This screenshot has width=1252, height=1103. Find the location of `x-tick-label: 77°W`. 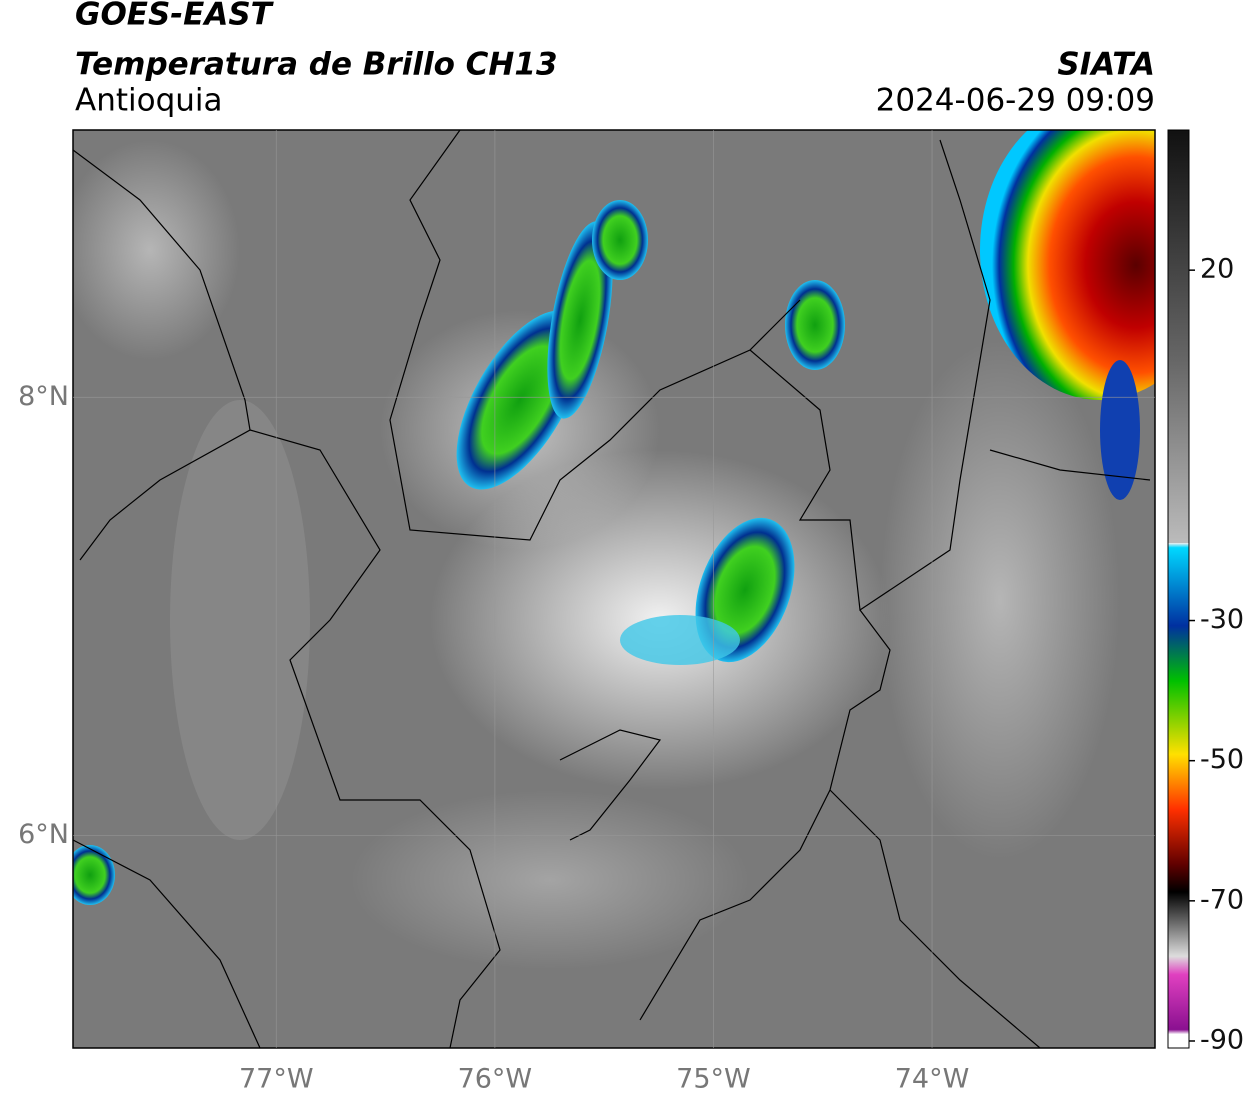

x-tick-label: 77°W is located at coordinates (276, 1079).